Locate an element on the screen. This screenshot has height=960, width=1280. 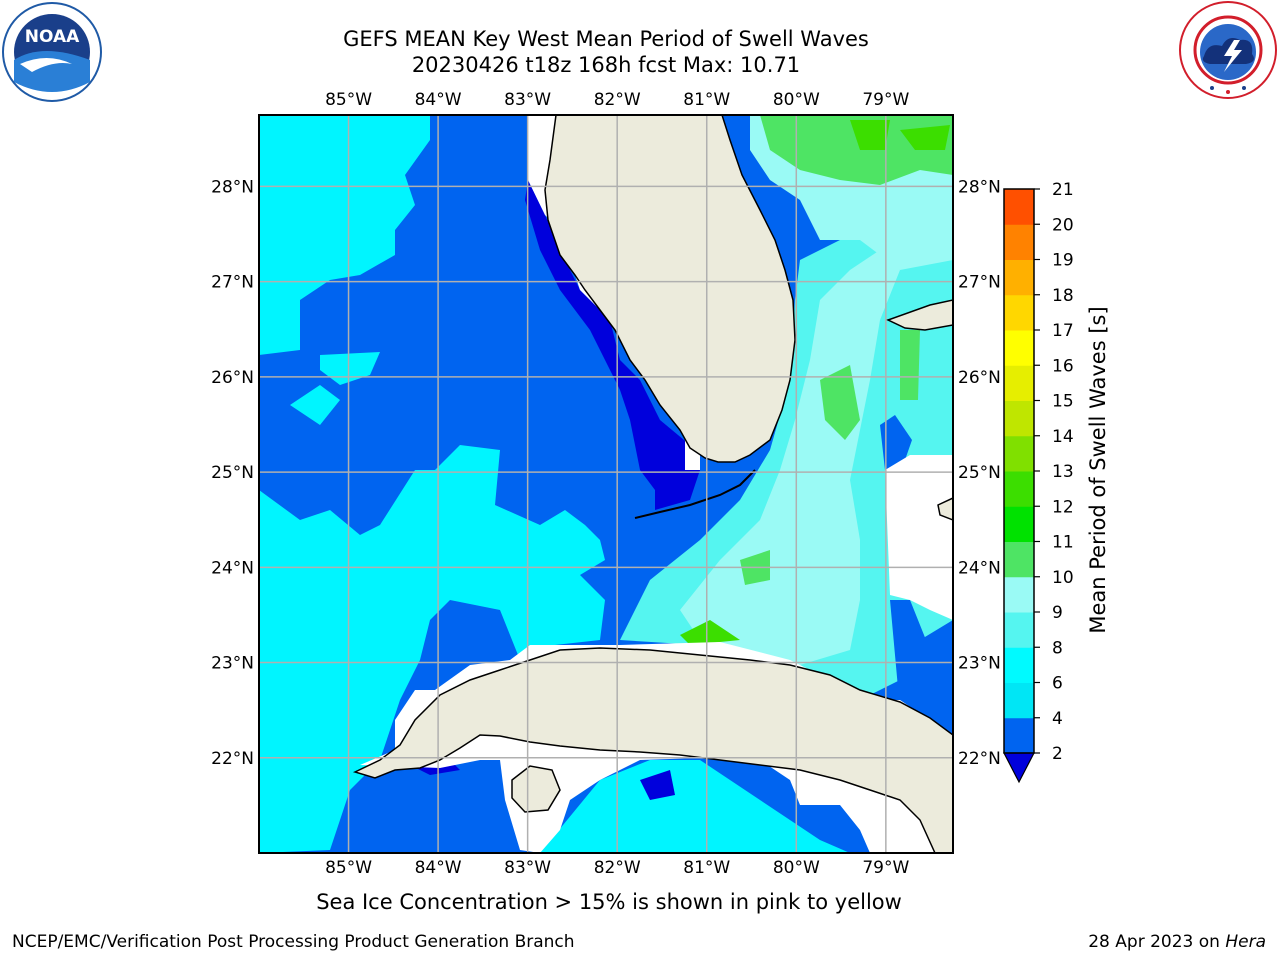
land-isla-juventud is located at coordinates (536, 789).